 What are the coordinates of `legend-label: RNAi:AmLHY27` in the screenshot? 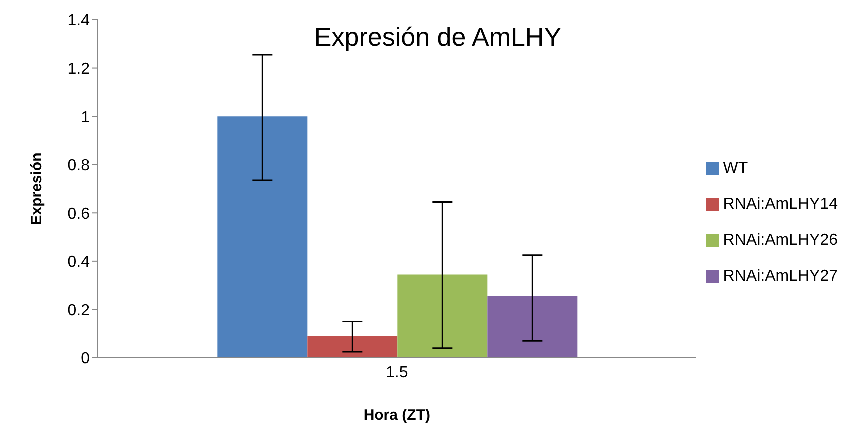 It's located at (780, 276).